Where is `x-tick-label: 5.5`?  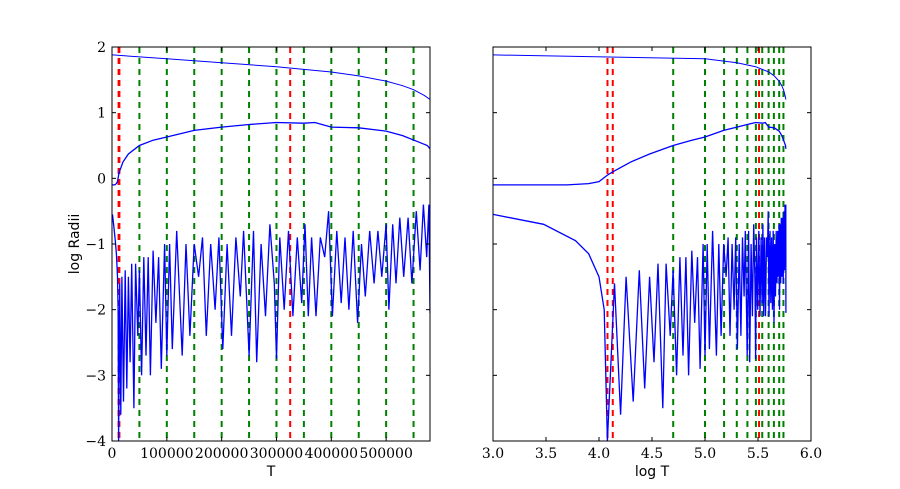 x-tick-label: 5.5 is located at coordinates (758, 454).